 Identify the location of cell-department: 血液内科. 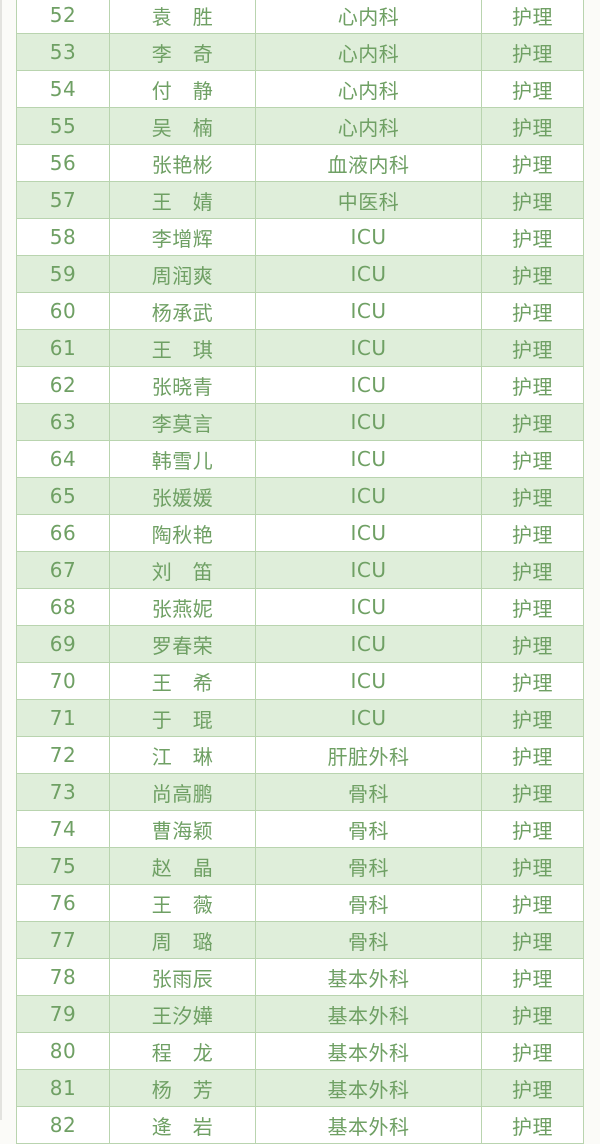
(368, 163).